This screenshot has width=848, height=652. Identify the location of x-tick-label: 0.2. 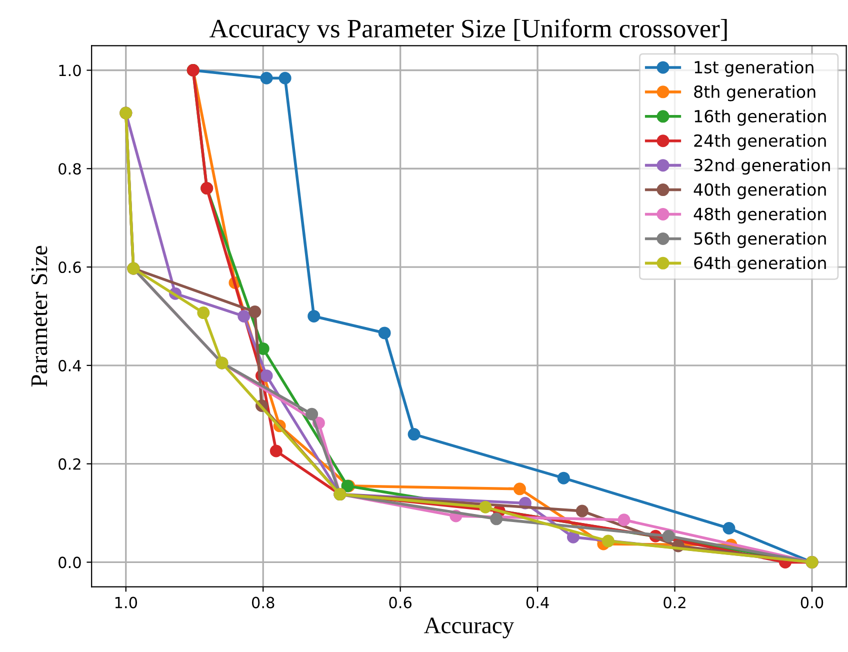
(675, 602).